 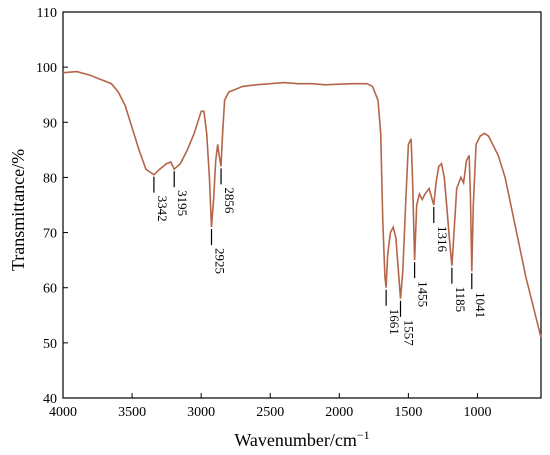 I want to click on peak-label: 1557, so click(x=409, y=333).